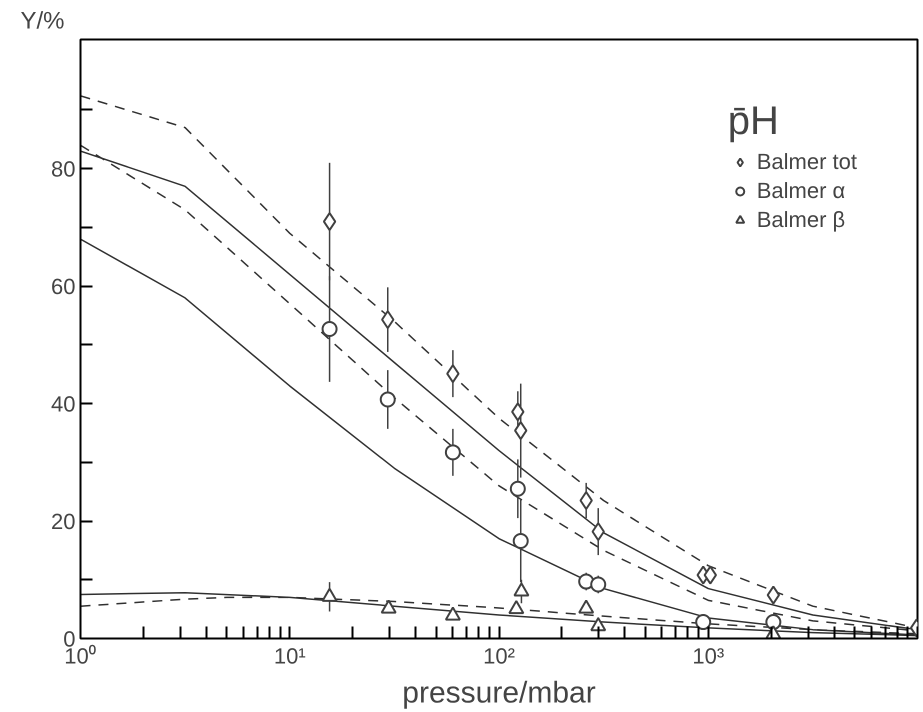  Describe the element at coordinates (708, 656) in the screenshot. I see `x-tick-label: 10³` at that location.